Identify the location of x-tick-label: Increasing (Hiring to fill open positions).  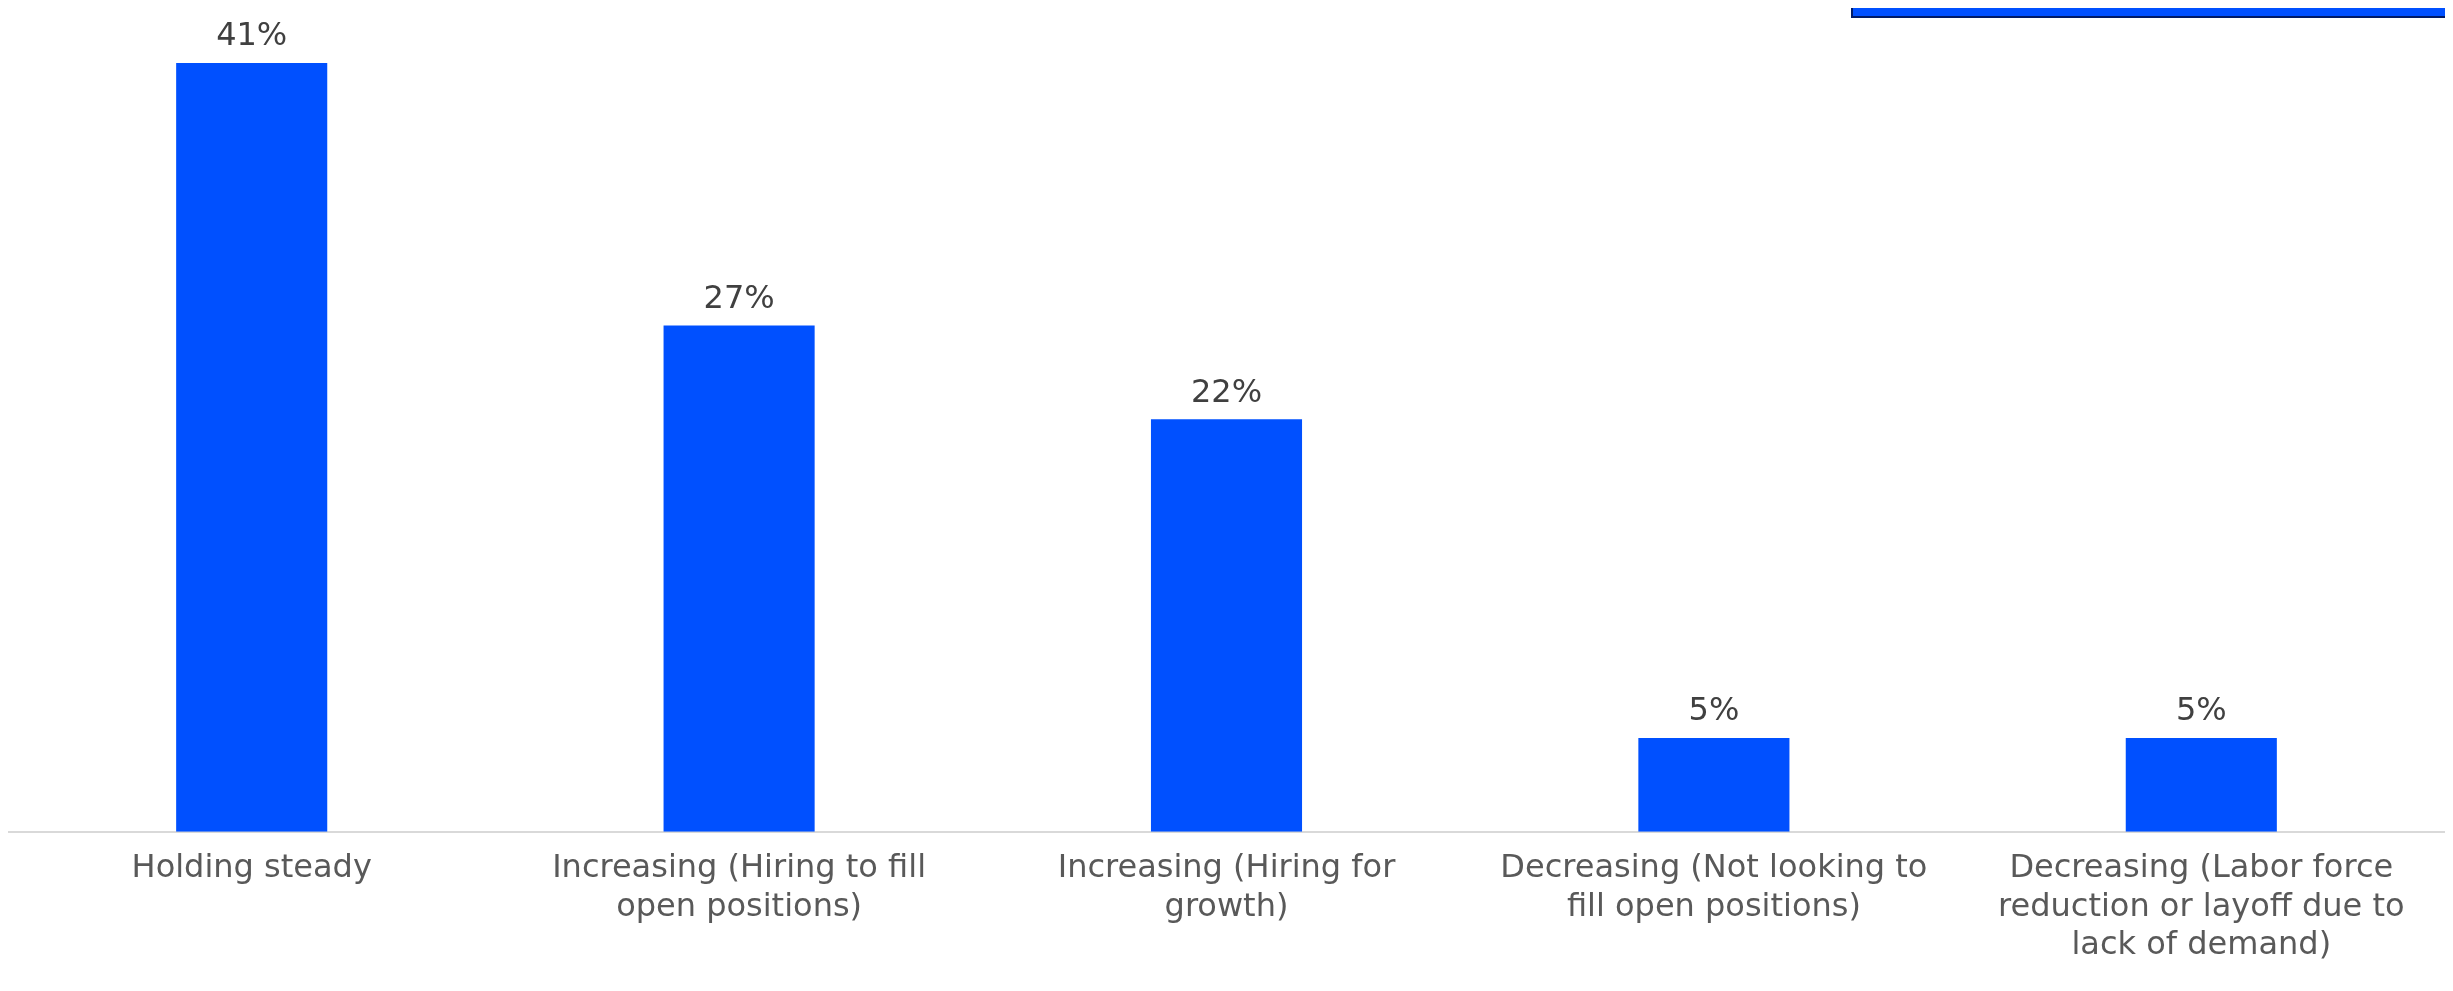
(739, 885).